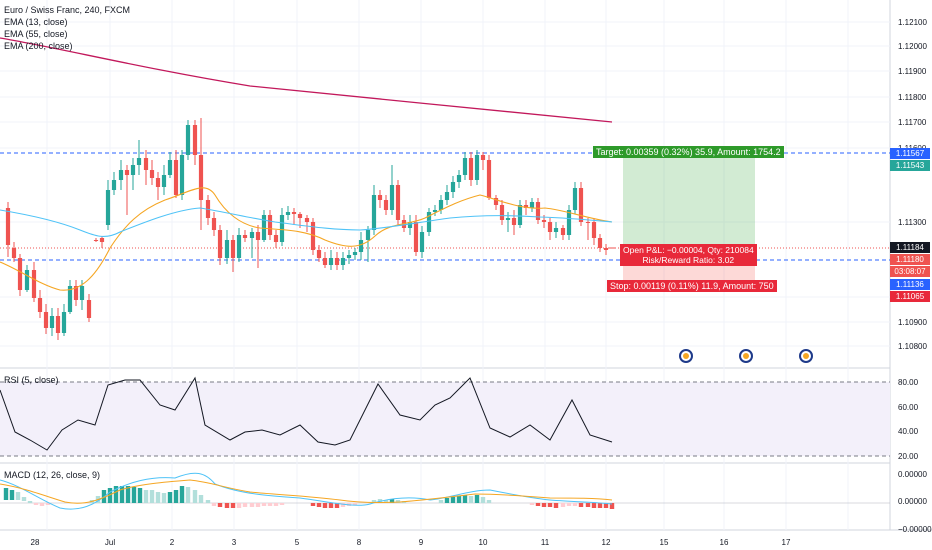  Describe the element at coordinates (36, 22) in the screenshot. I see `ema13-legend: EMA (13, close)` at that location.